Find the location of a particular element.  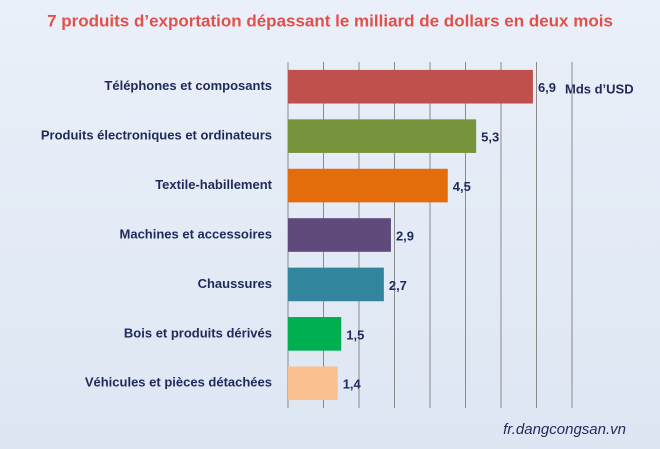

value-label: 5,3 is located at coordinates (490, 137).